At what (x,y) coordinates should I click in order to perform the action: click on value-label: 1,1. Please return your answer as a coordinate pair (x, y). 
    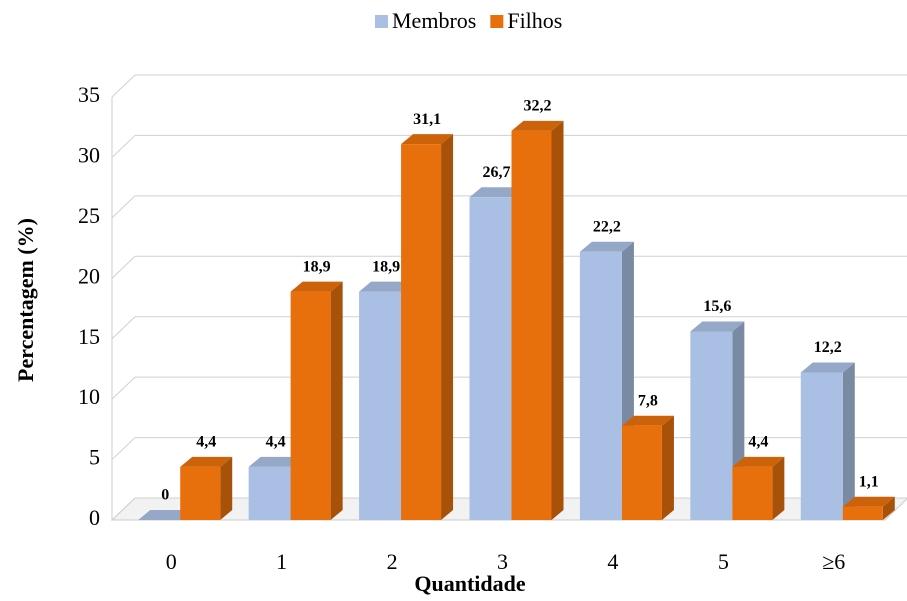
    Looking at the image, I should click on (869, 481).